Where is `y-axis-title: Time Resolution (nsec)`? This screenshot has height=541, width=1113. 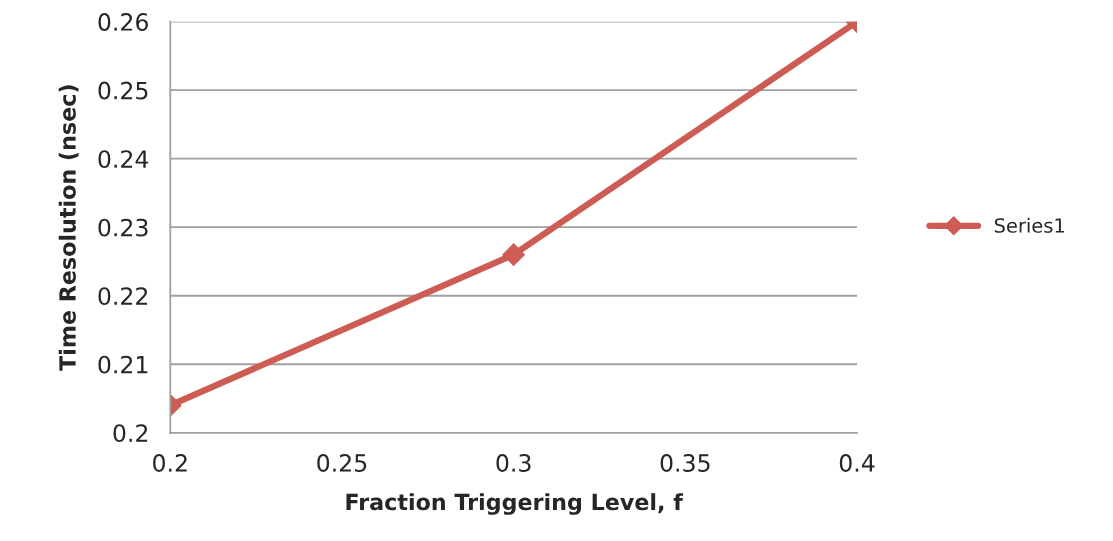 y-axis-title: Time Resolution (nsec) is located at coordinates (68, 228).